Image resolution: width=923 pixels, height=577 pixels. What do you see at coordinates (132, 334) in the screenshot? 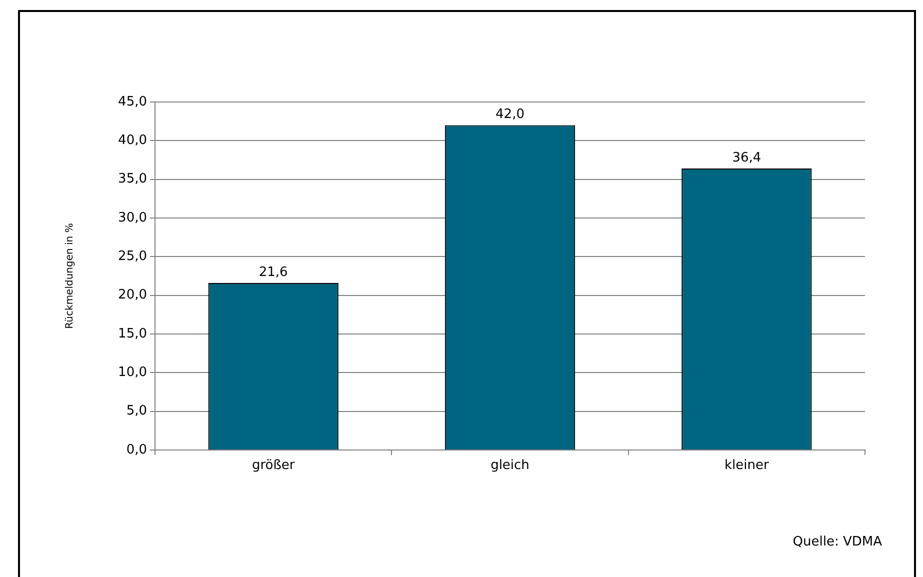
I see `y-tick-label: 15,0` at bounding box center [132, 334].